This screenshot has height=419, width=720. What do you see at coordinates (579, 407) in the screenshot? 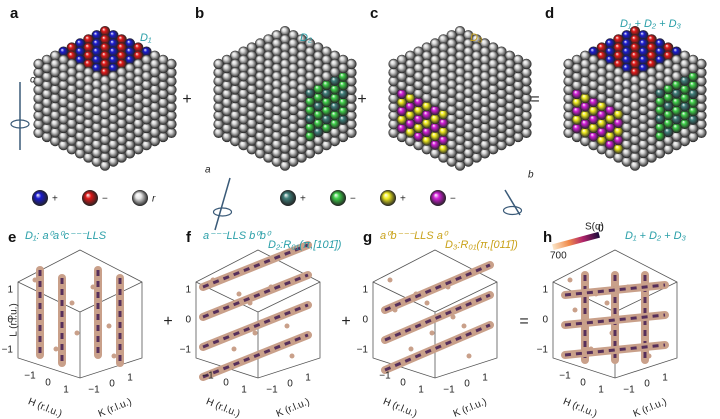
I see `h-axis-label: H (r.l.u.)` at bounding box center [579, 407].